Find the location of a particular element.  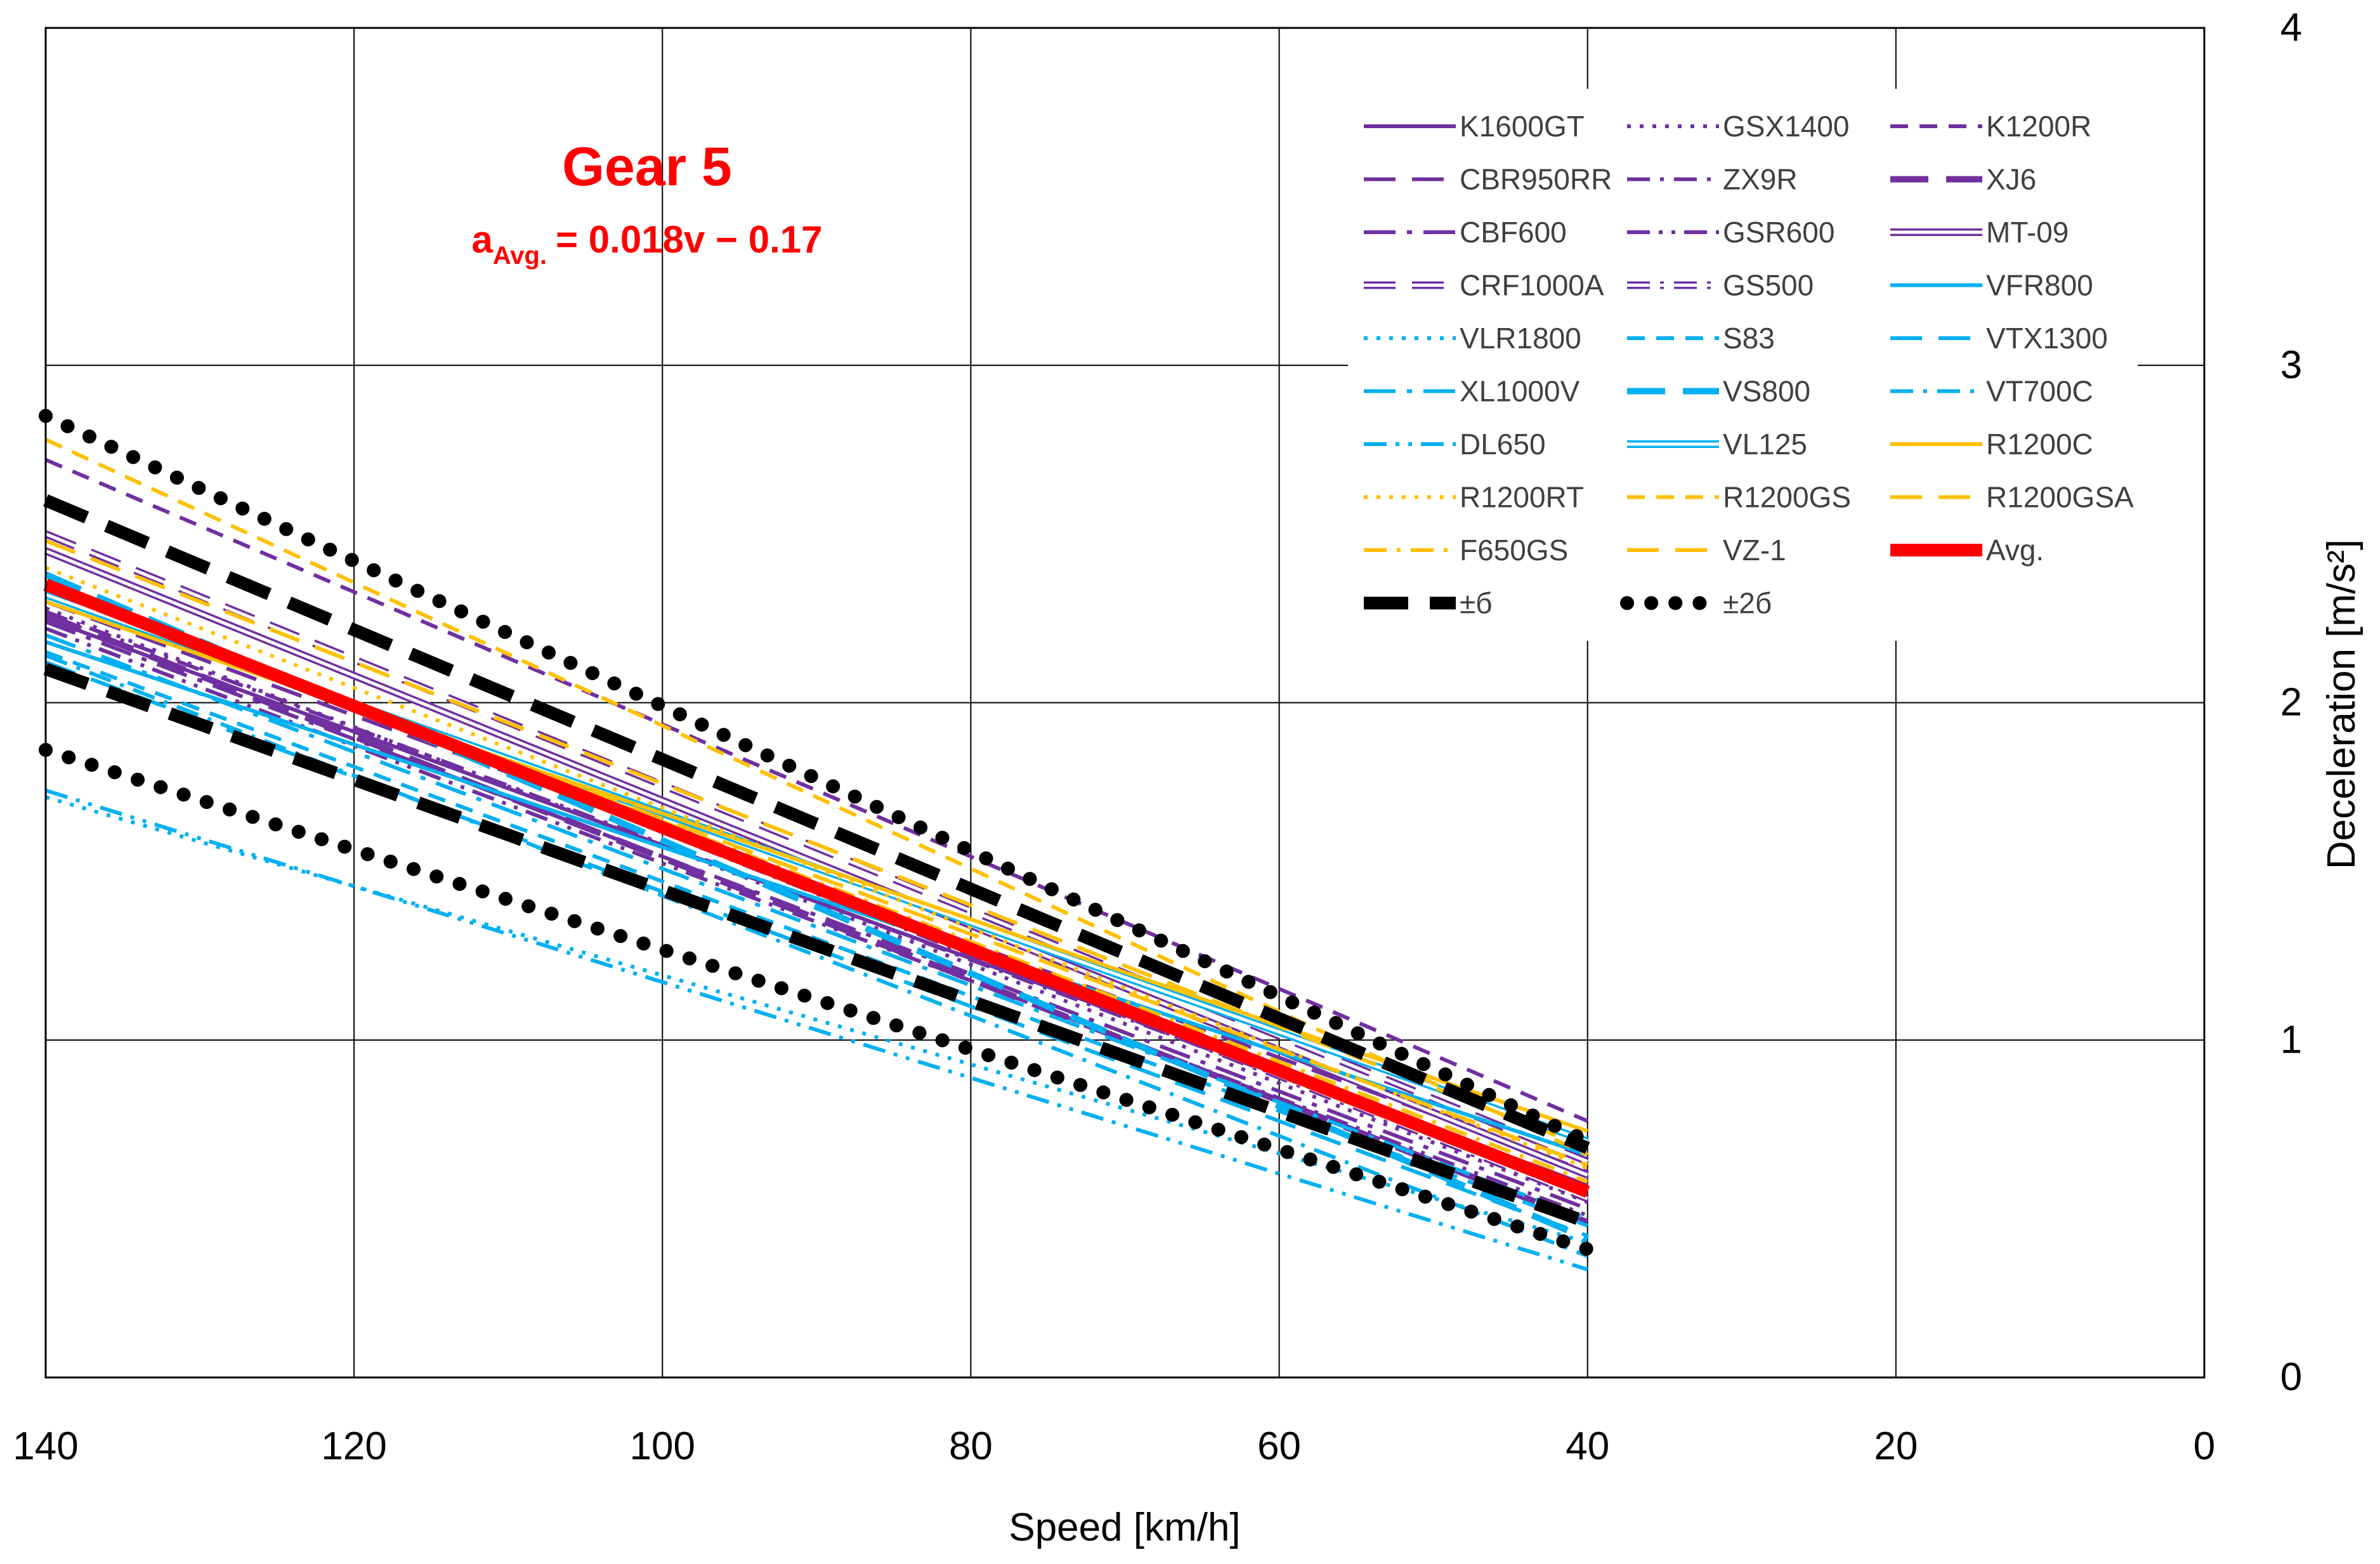

y-tick-label-2: 2 is located at coordinates (2291, 703).